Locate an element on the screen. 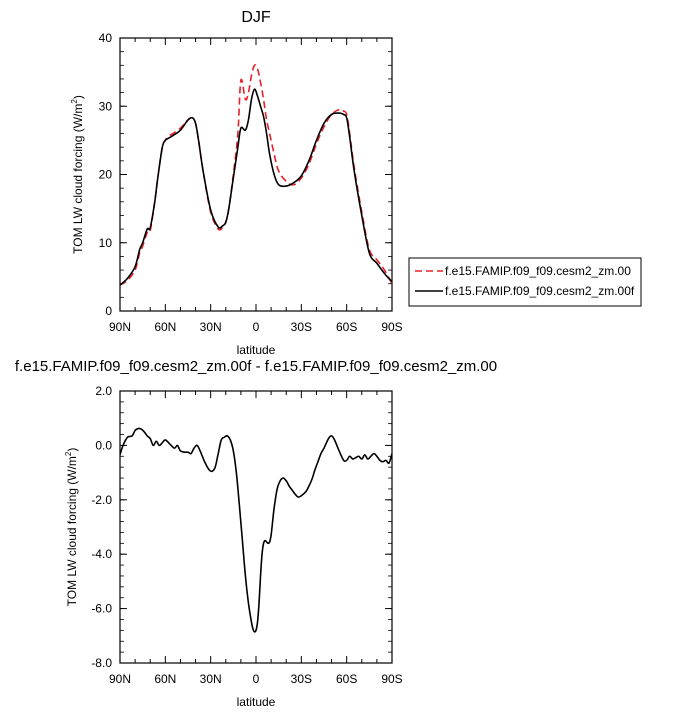  y-tick-label: 0.0 is located at coordinates (103, 445).